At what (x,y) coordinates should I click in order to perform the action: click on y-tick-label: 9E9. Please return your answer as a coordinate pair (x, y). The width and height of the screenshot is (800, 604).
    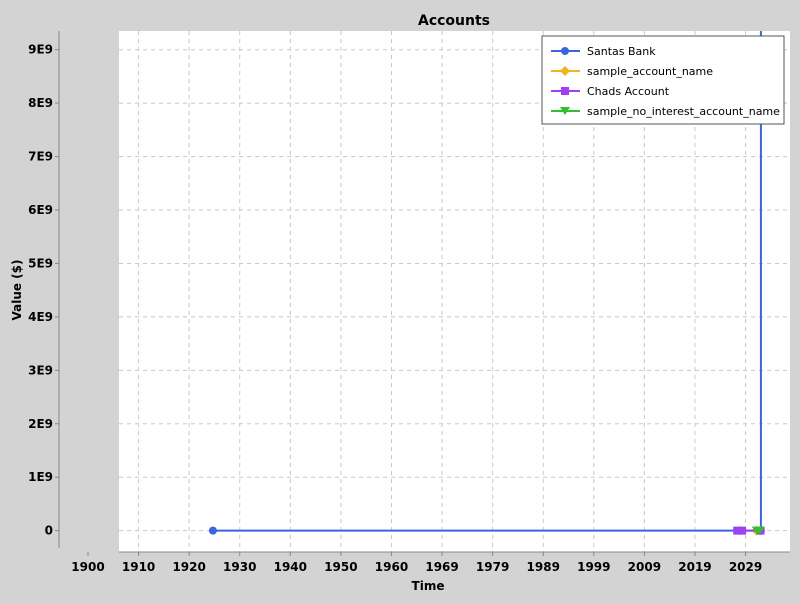
    Looking at the image, I should click on (40, 50).